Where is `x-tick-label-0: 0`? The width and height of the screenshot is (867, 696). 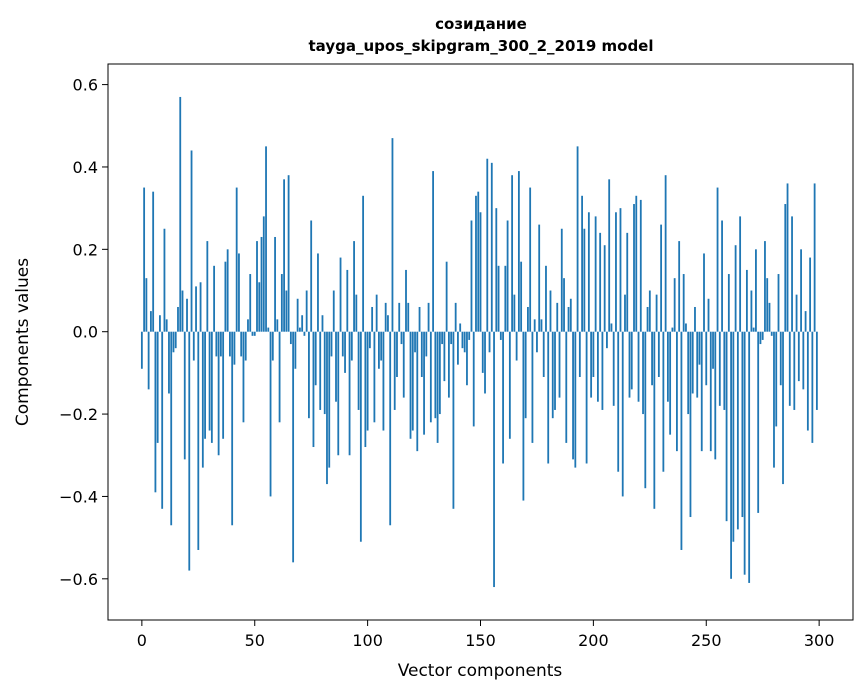
x-tick-label-0: 0 is located at coordinates (142, 640).